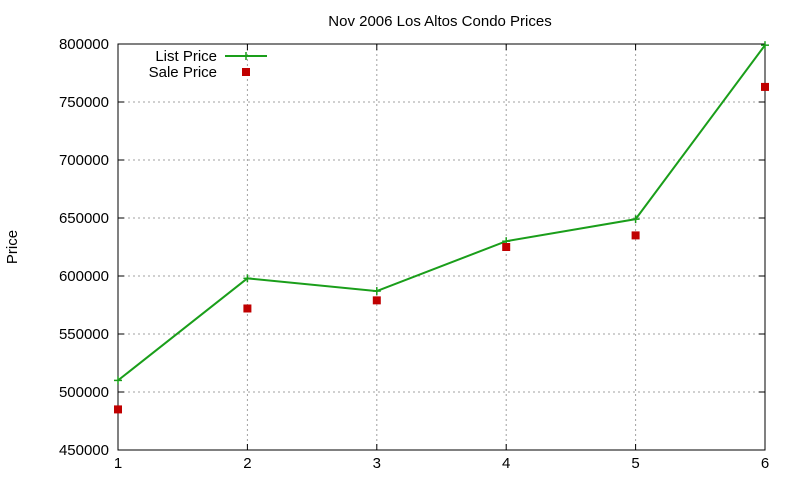  Describe the element at coordinates (183, 72) in the screenshot. I see `legend-label-sale-price: Sale Price` at that location.